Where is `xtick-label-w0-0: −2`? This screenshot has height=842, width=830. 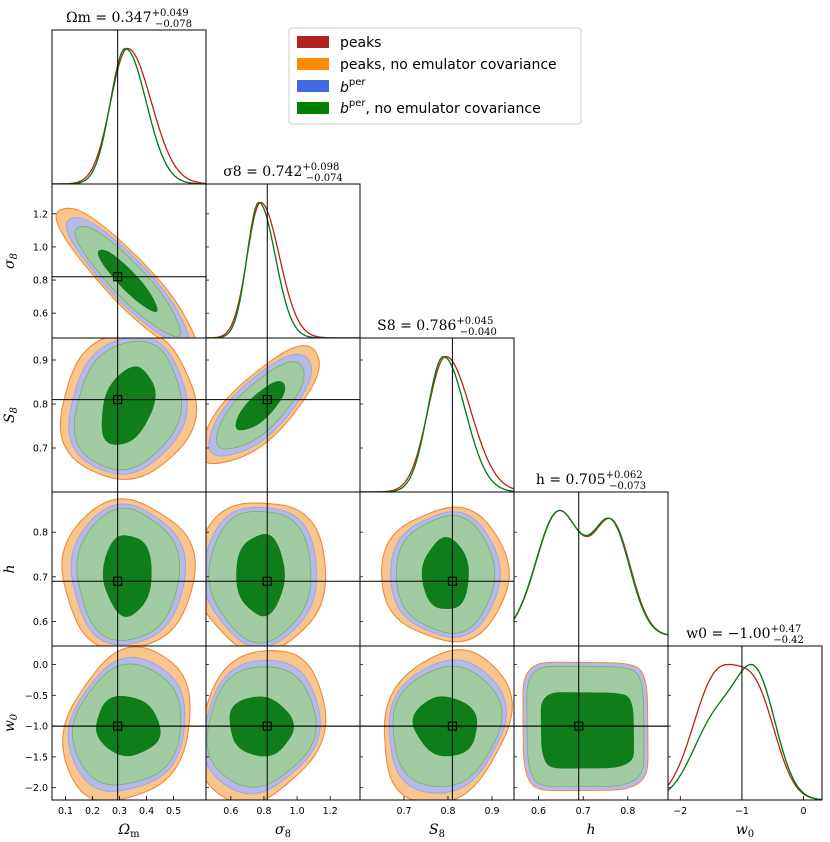
xtick-label-w0-0: −2 is located at coordinates (680, 811).